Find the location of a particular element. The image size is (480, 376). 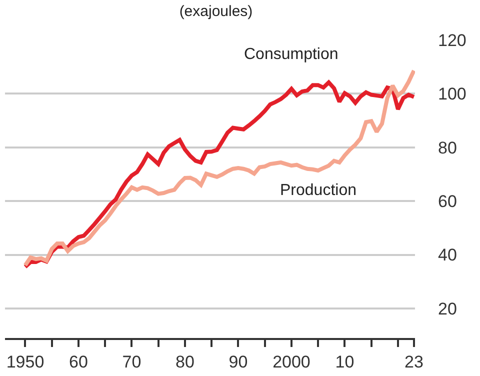

y-tick-label: 20 is located at coordinates (447, 308).